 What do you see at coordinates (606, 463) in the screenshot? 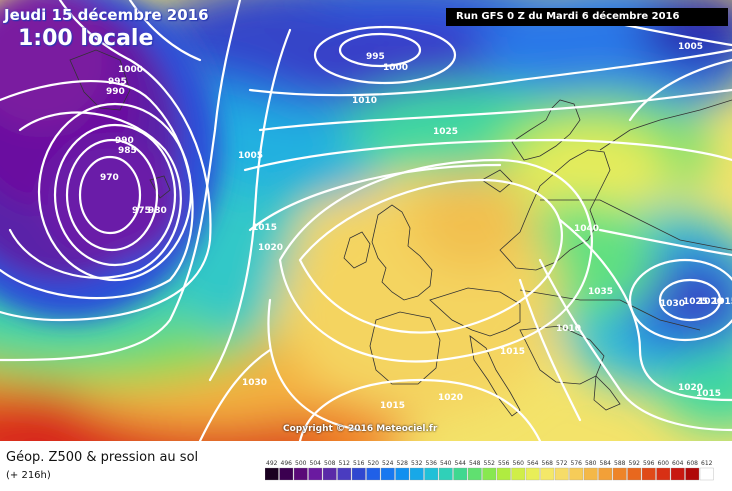
I see `scale-tick-label: 584` at bounding box center [606, 463].